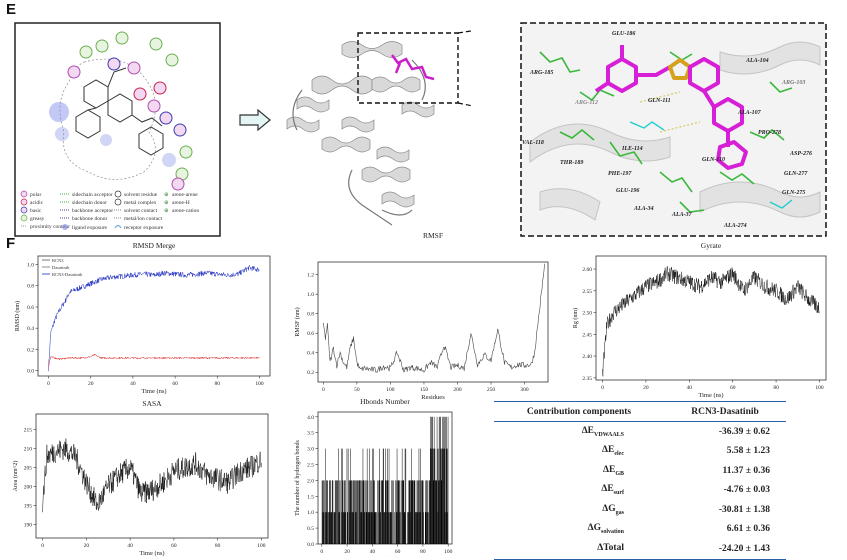  What do you see at coordinates (640, 432) in the screenshot?
I see `table-row: ΔEVDWAALS -36.39 ± 0.62` at bounding box center [640, 432].